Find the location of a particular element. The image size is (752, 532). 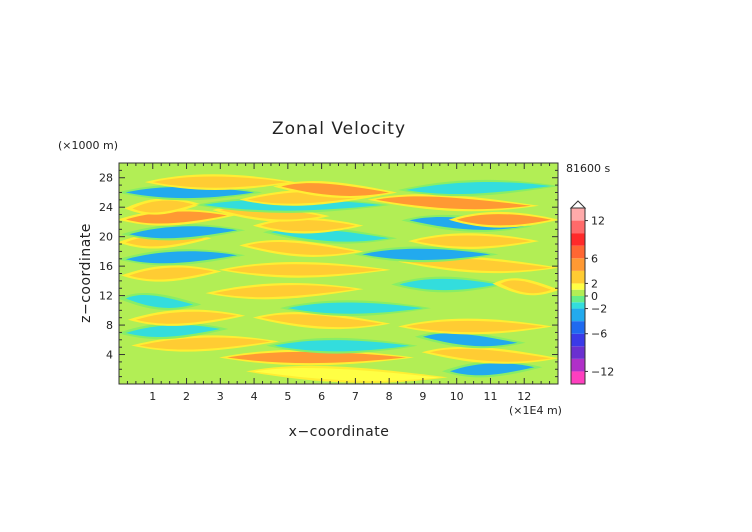

y-tick-label: 28 is located at coordinates (106, 178).